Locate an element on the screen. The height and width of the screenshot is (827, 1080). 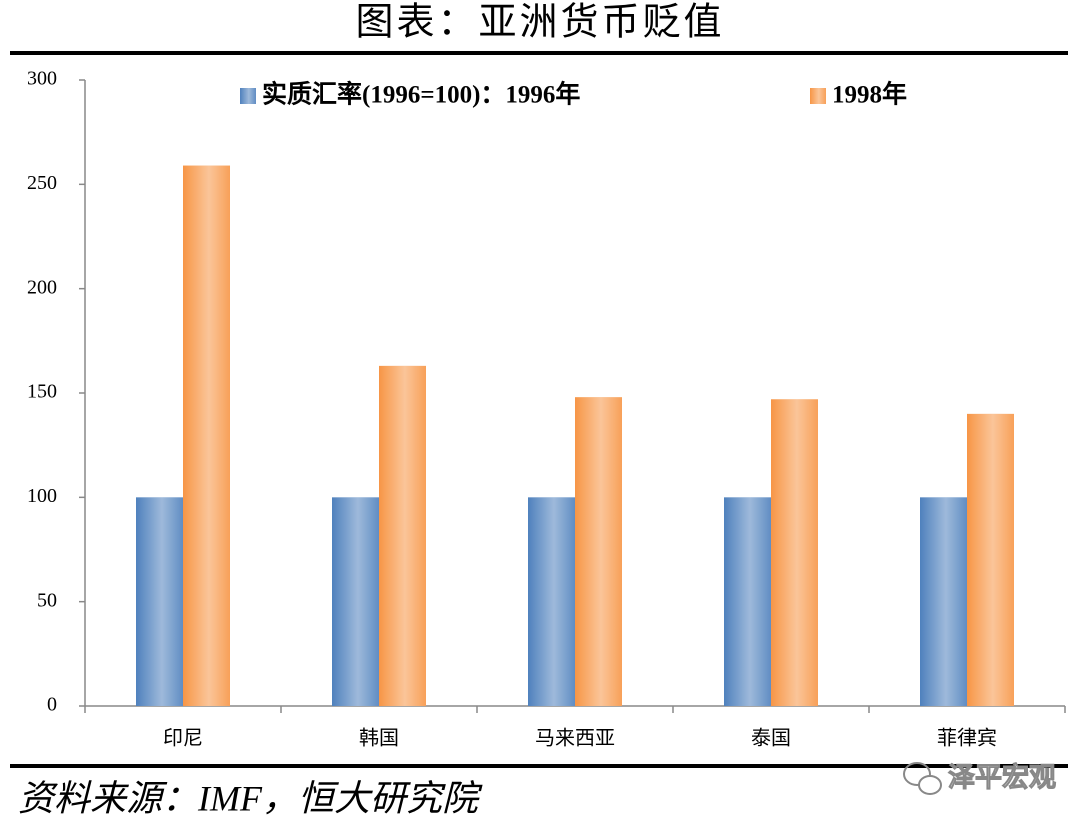
x-tick-label: 印尼 is located at coordinates (183, 738).